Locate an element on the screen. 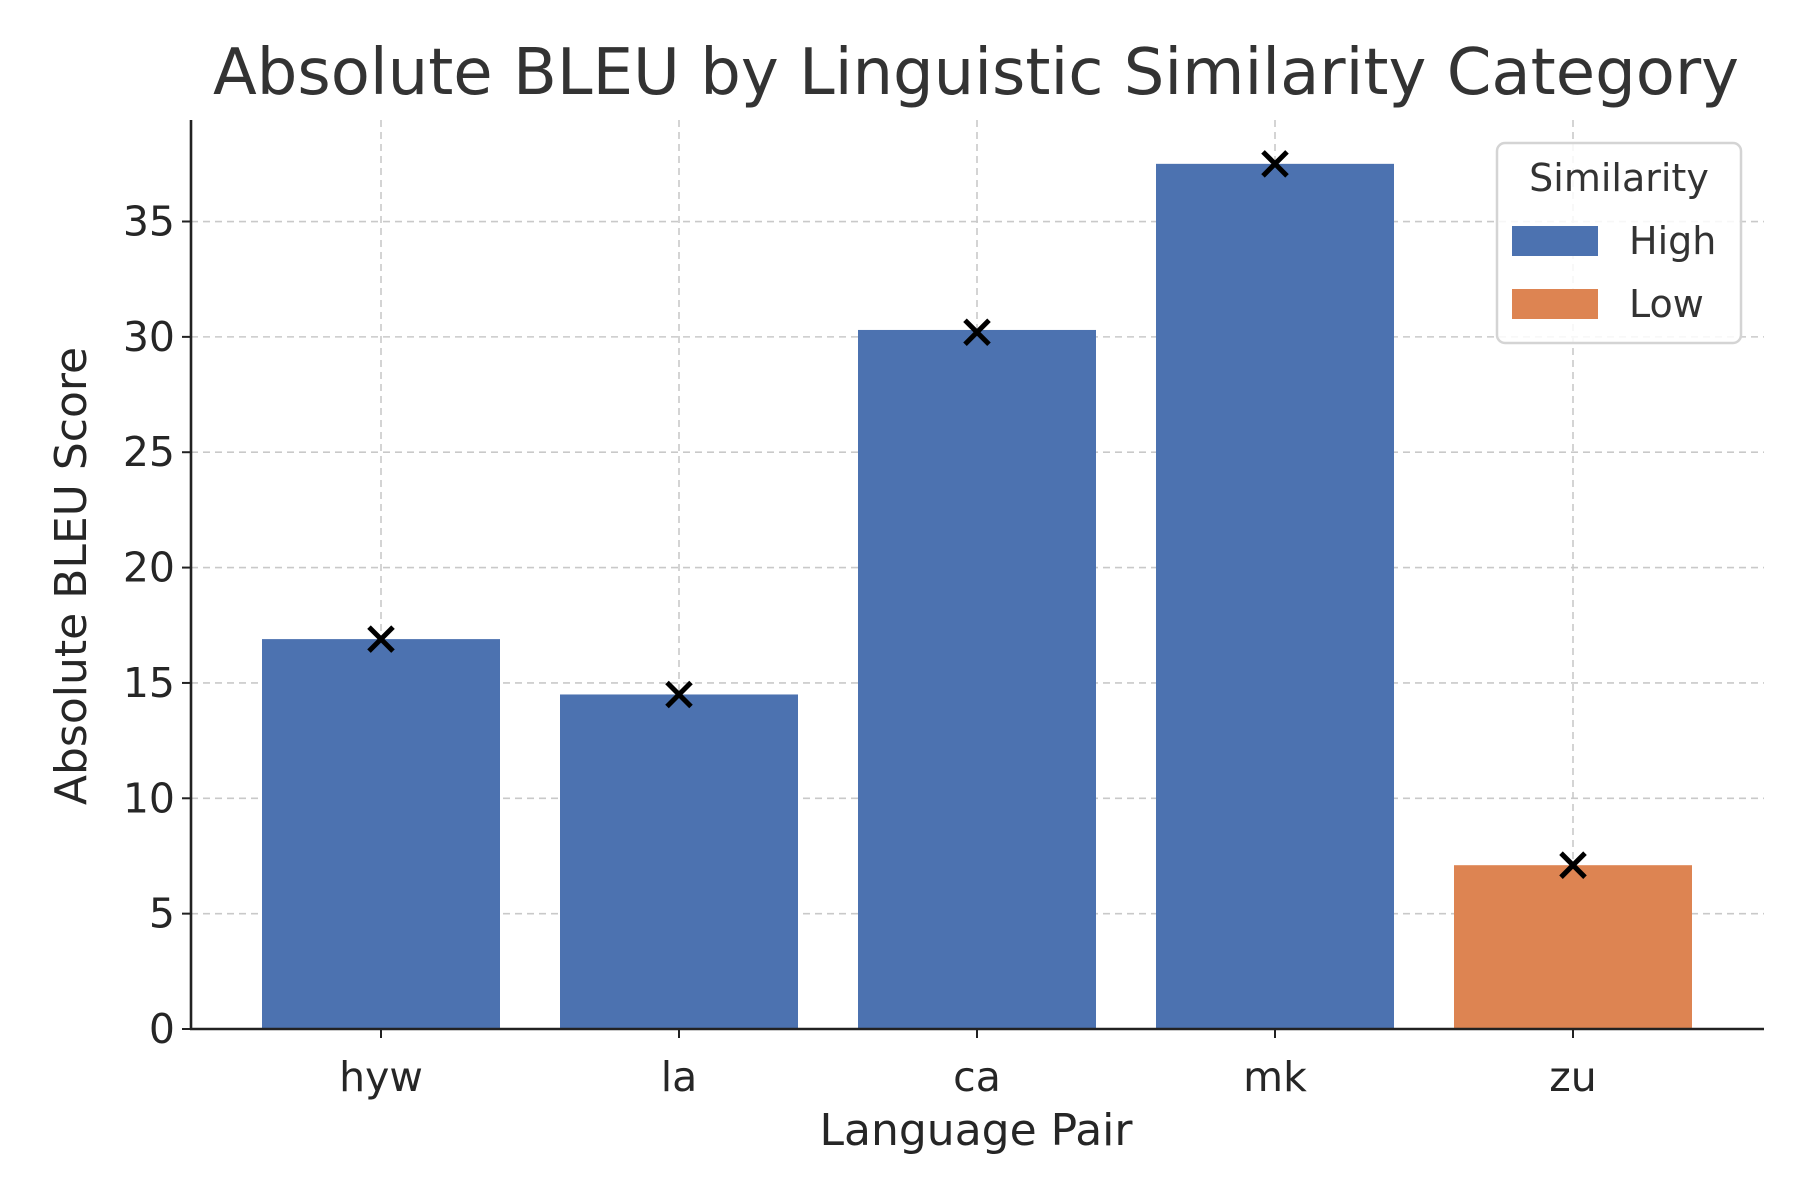  y-tick-label-5: 5 is located at coordinates (162, 914).